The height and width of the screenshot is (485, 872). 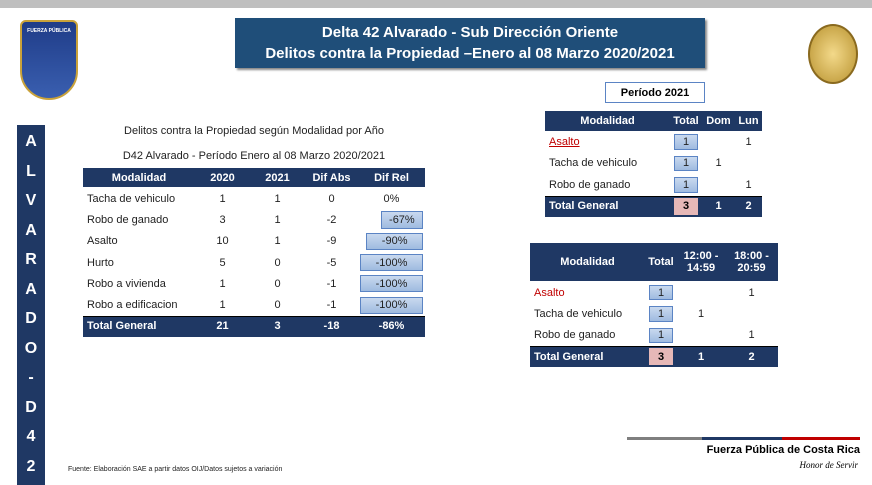 What do you see at coordinates (100, 262) in the screenshot?
I see `table-cell: Hurto` at bounding box center [100, 262].